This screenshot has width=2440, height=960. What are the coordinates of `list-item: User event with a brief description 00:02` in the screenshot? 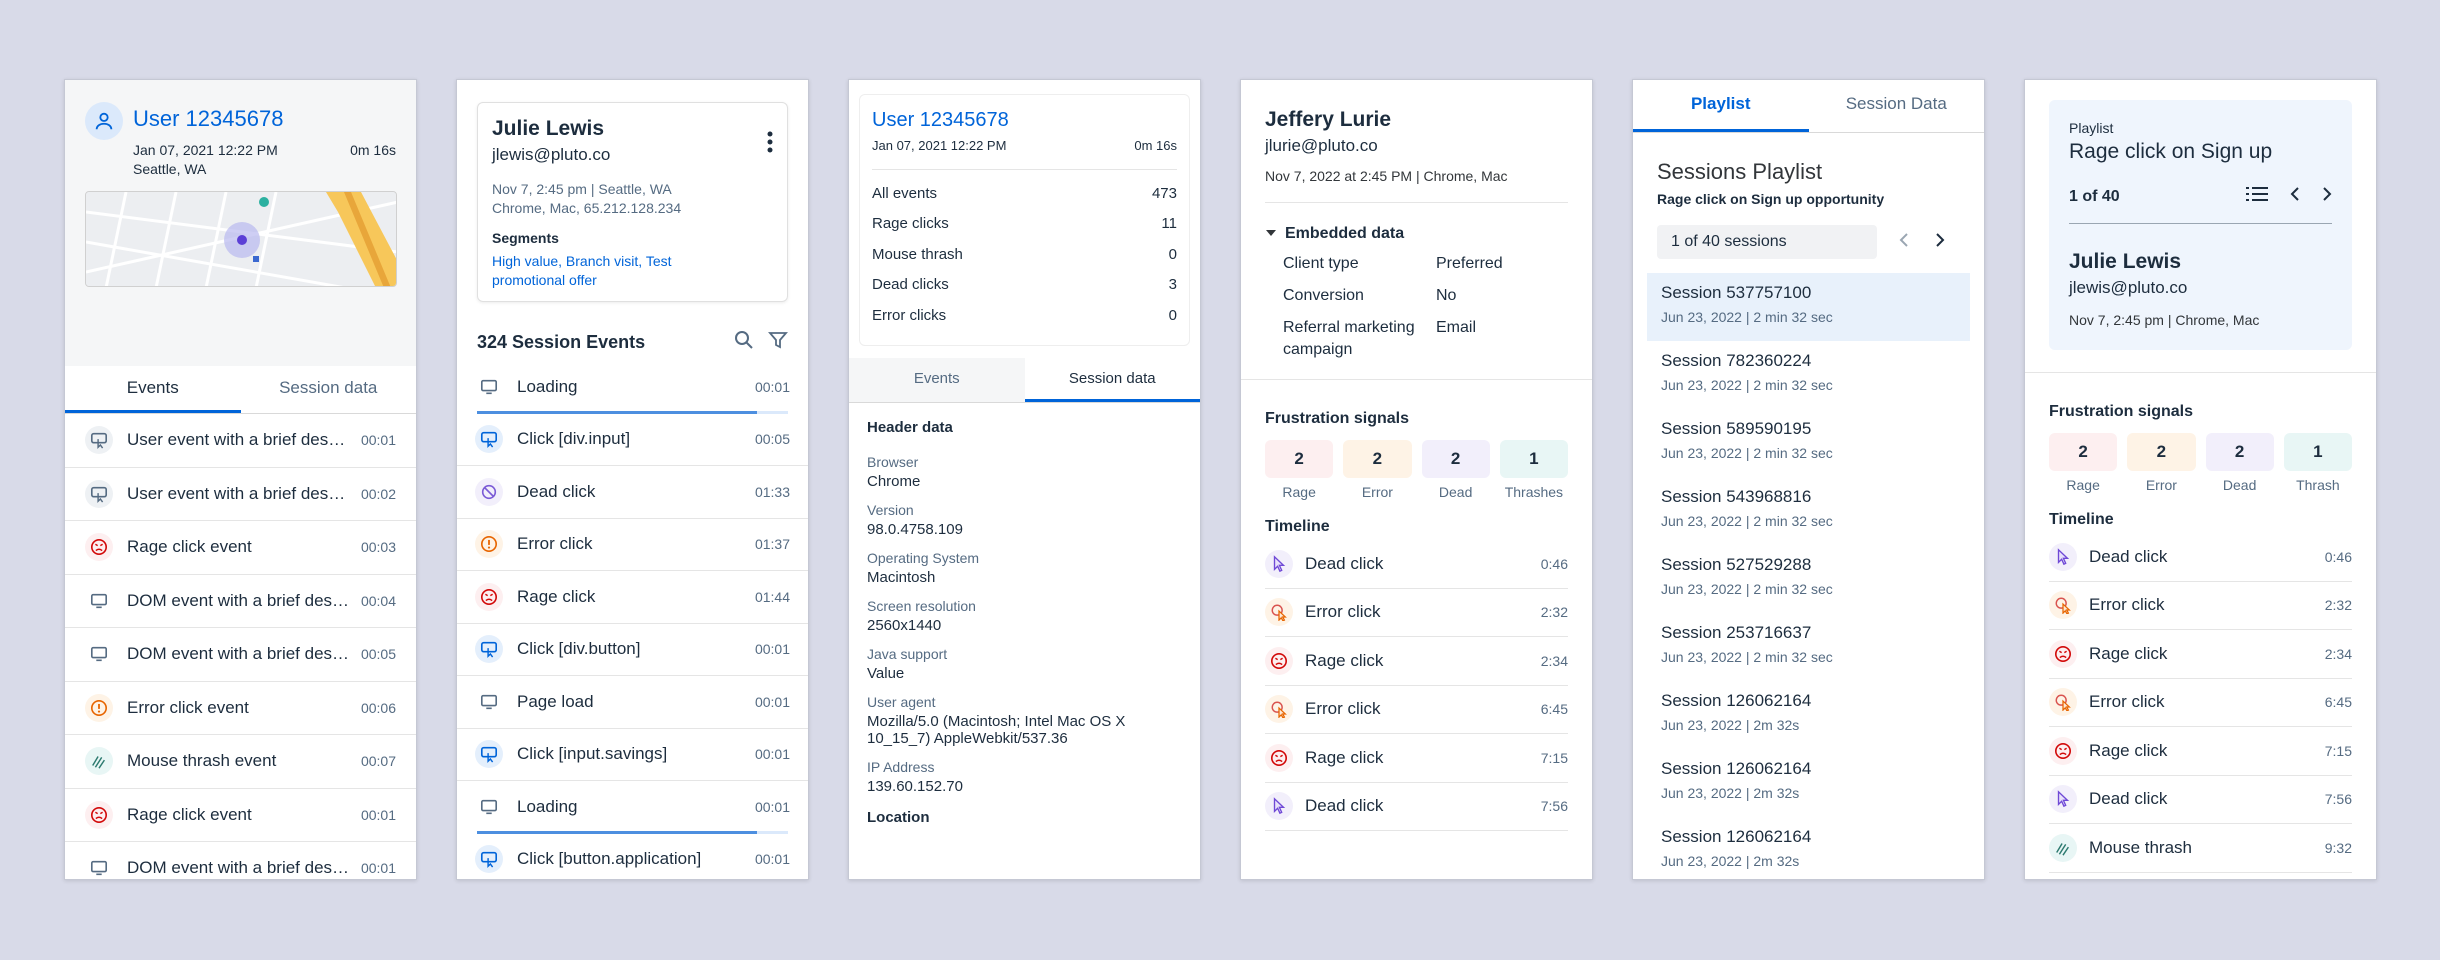 It's located at (240, 494).